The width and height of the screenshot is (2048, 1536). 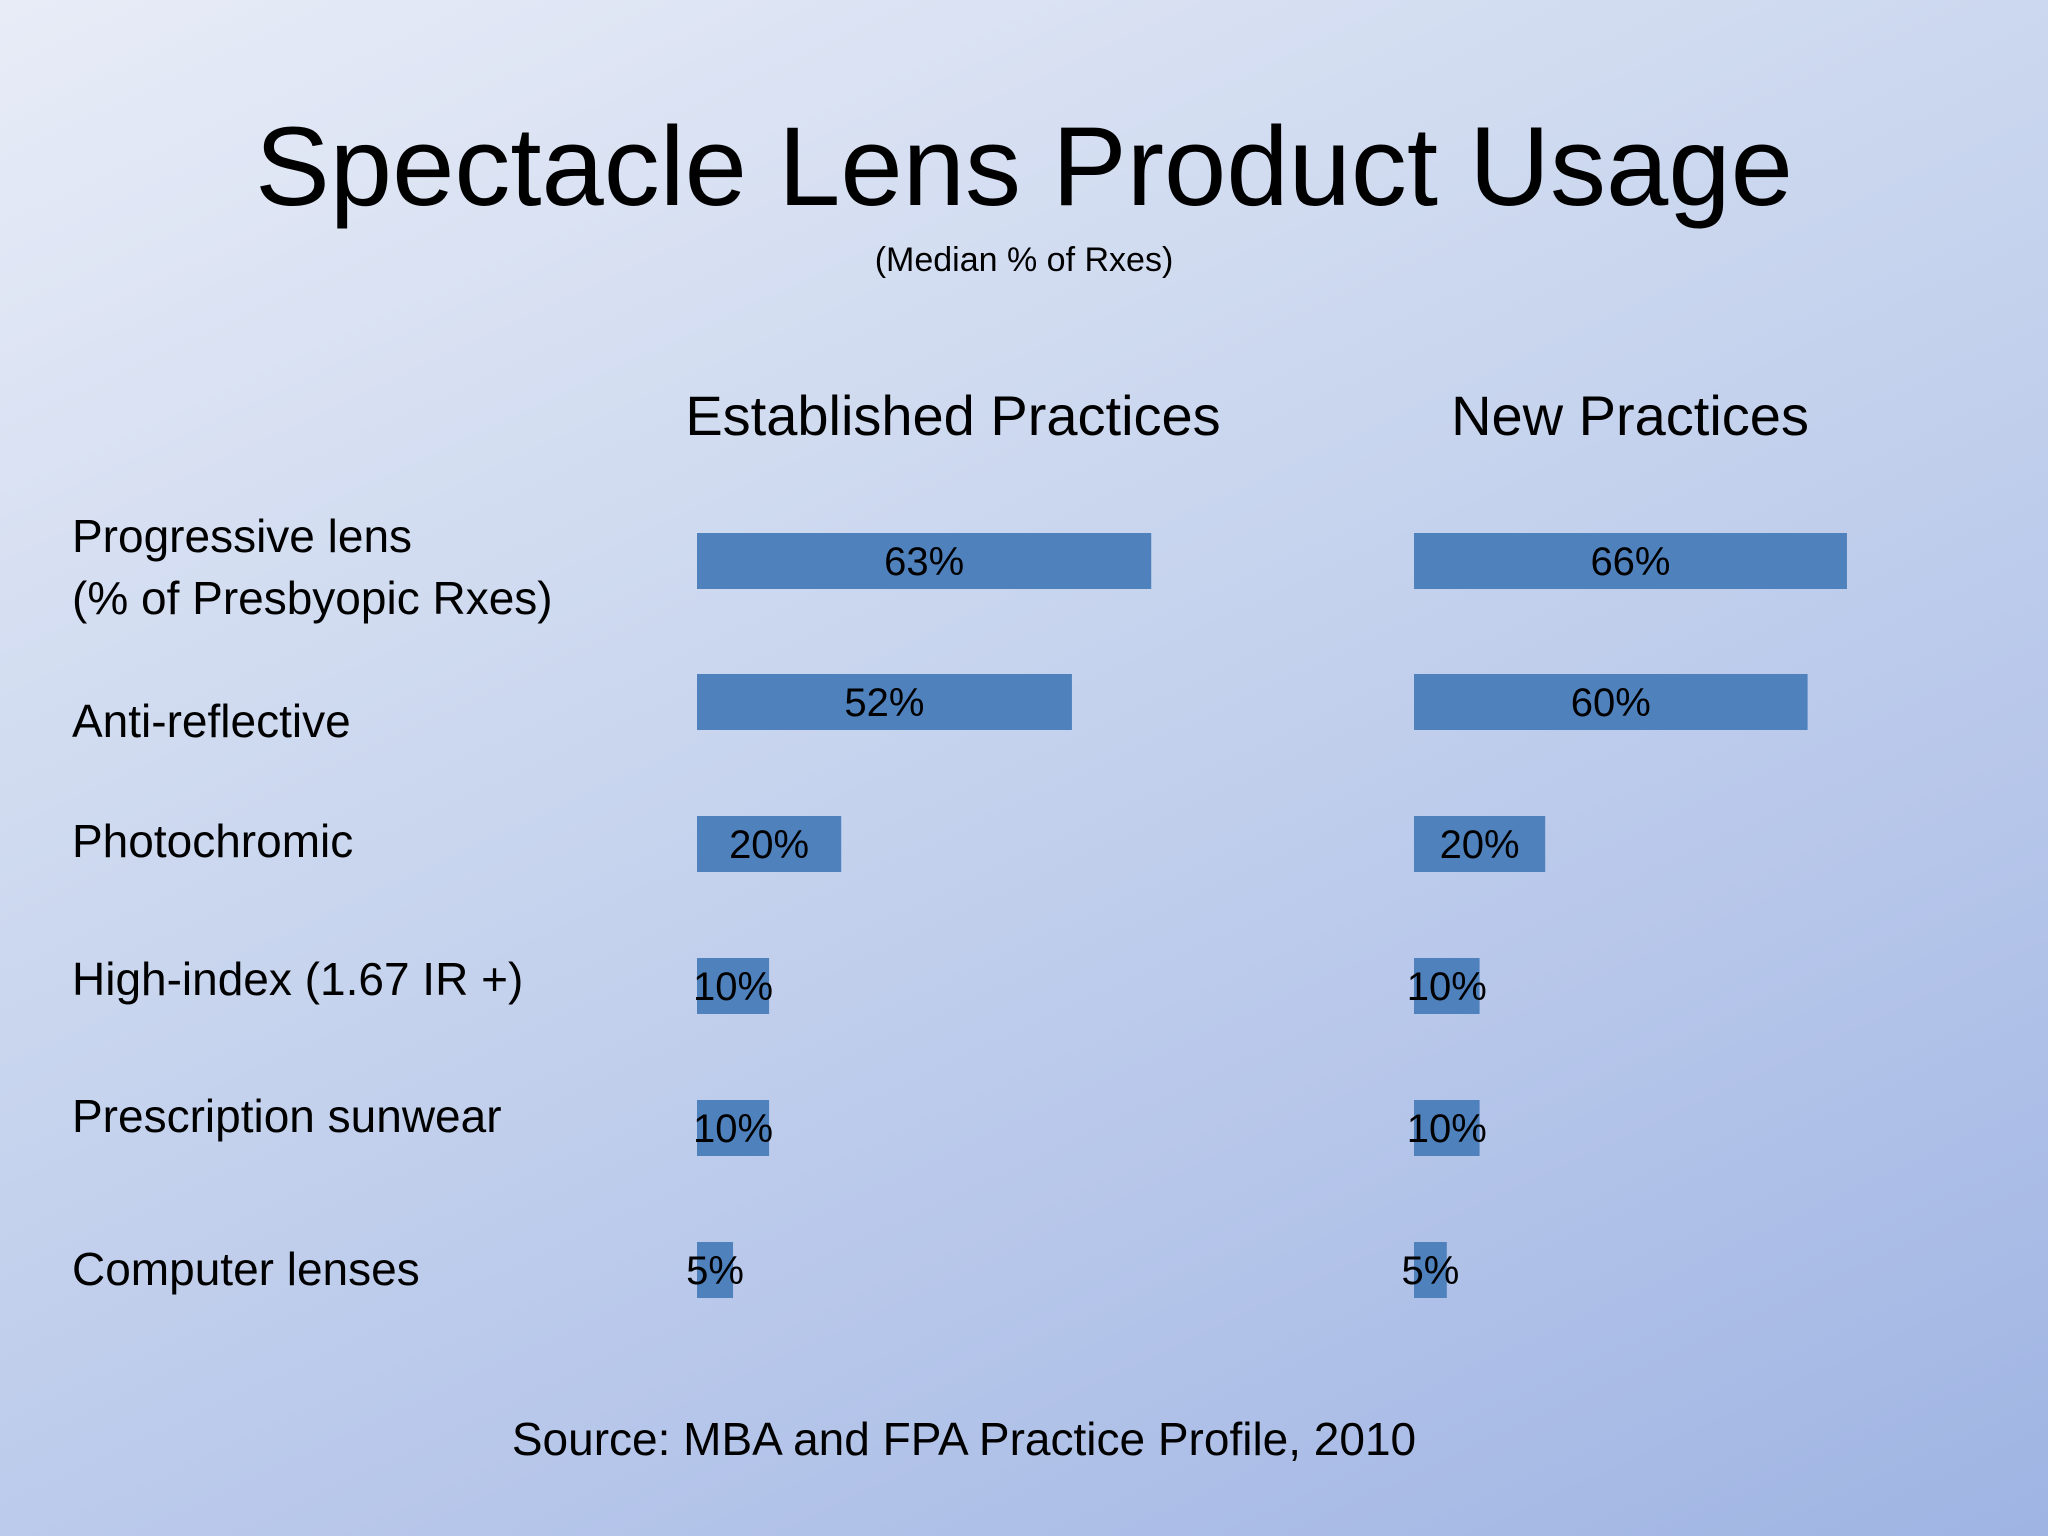 I want to click on series-group: 66% 60% 20% 10% 10% 5%, so click(x=1624, y=915).